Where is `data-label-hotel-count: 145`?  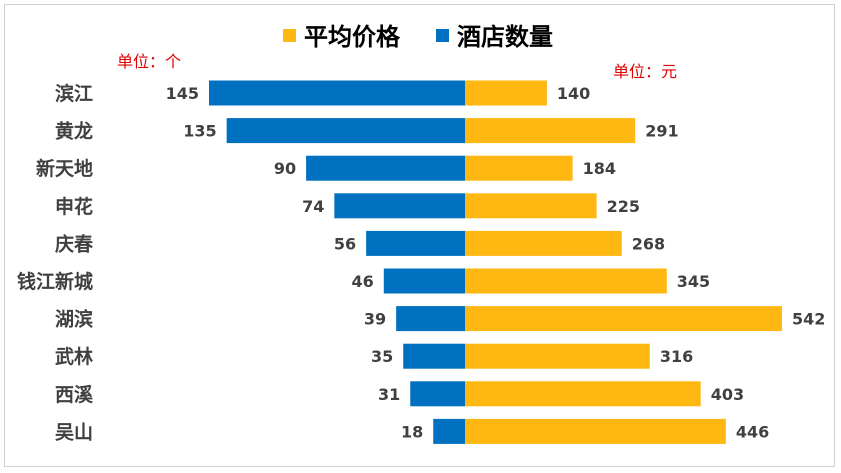
data-label-hotel-count: 145 is located at coordinates (182, 93).